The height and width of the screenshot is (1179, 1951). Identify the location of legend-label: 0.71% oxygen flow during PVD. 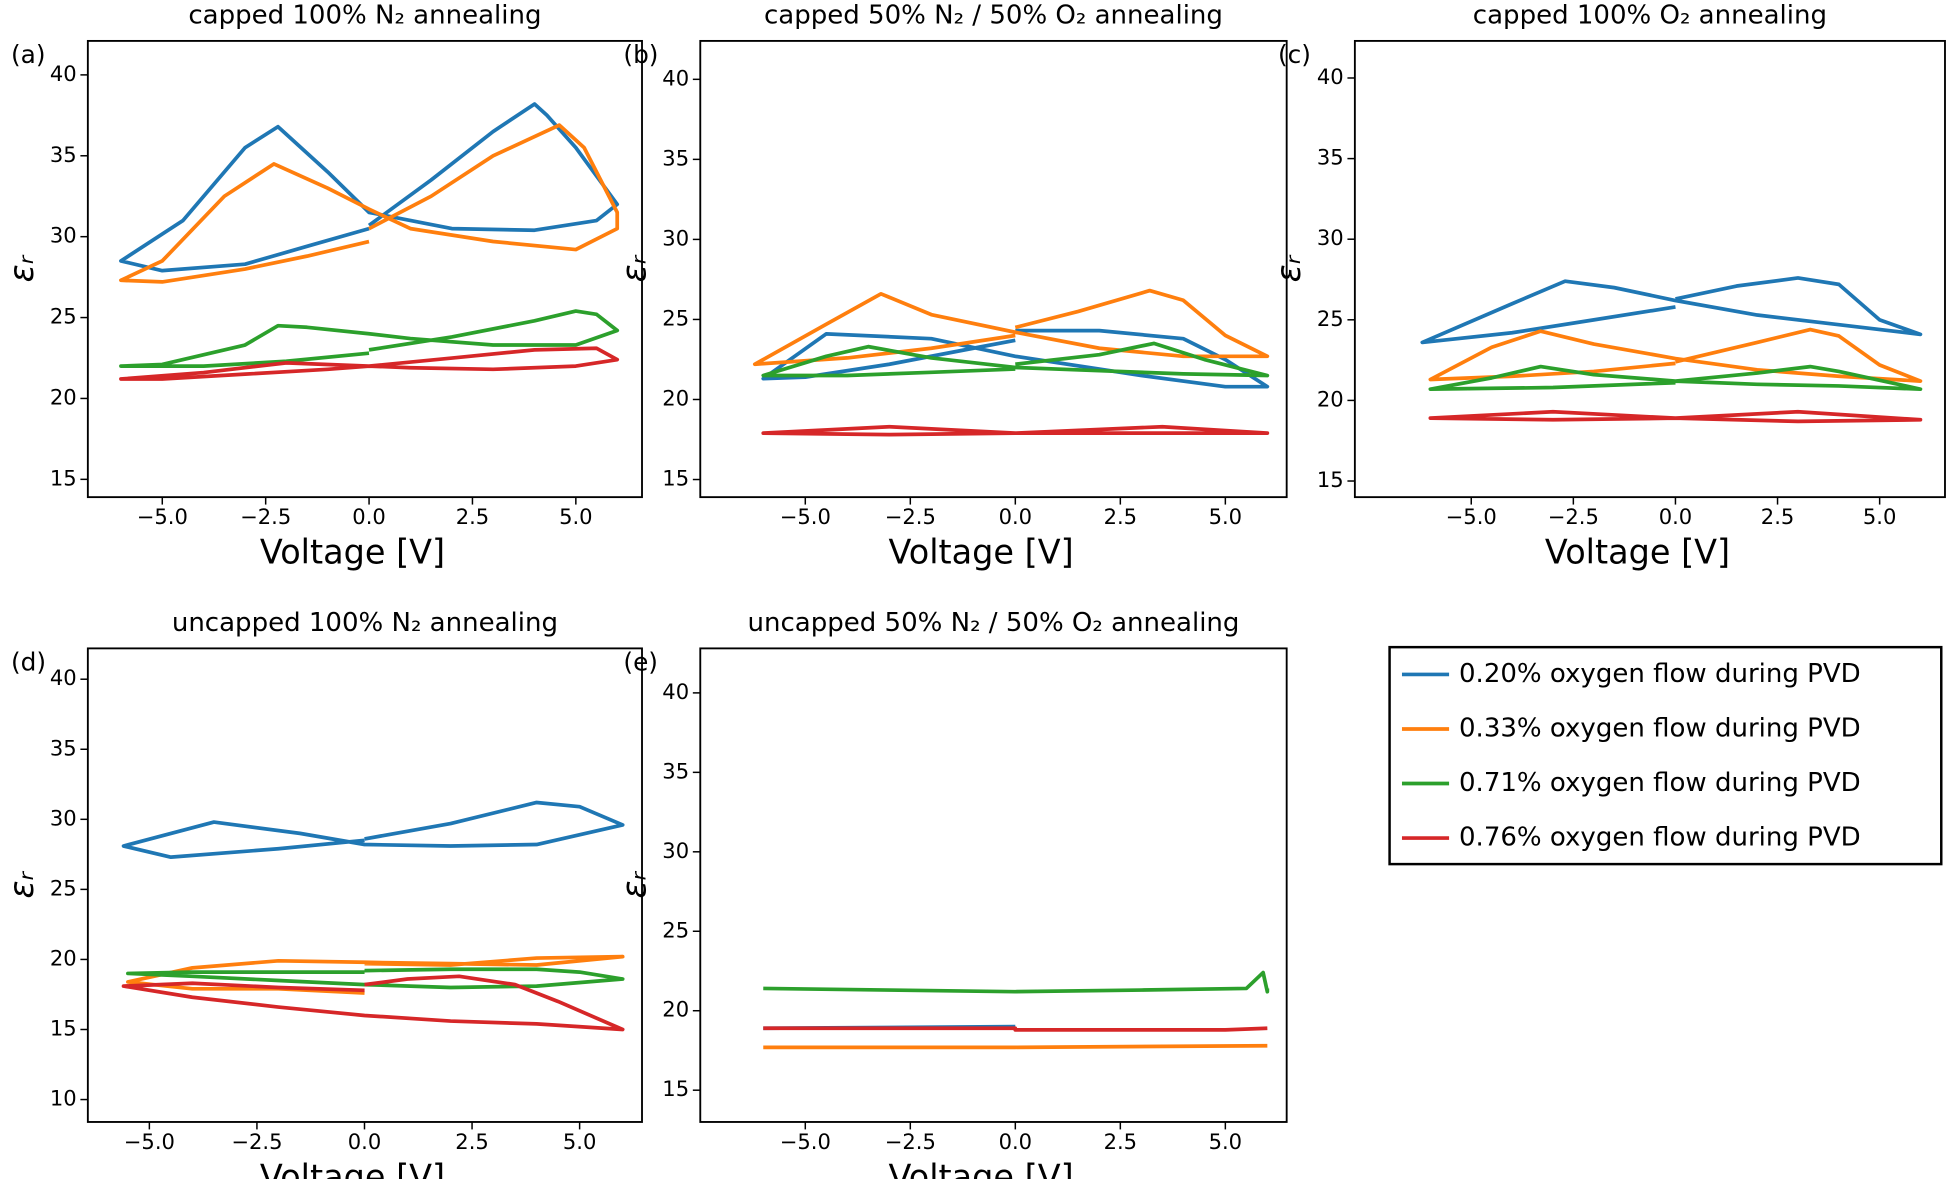
(1660, 783).